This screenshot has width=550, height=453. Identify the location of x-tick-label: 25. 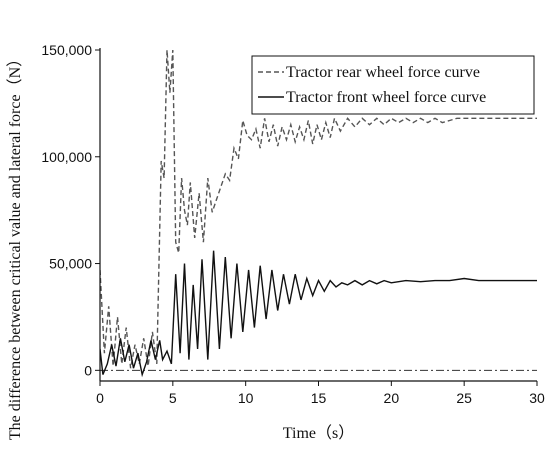
(464, 398).